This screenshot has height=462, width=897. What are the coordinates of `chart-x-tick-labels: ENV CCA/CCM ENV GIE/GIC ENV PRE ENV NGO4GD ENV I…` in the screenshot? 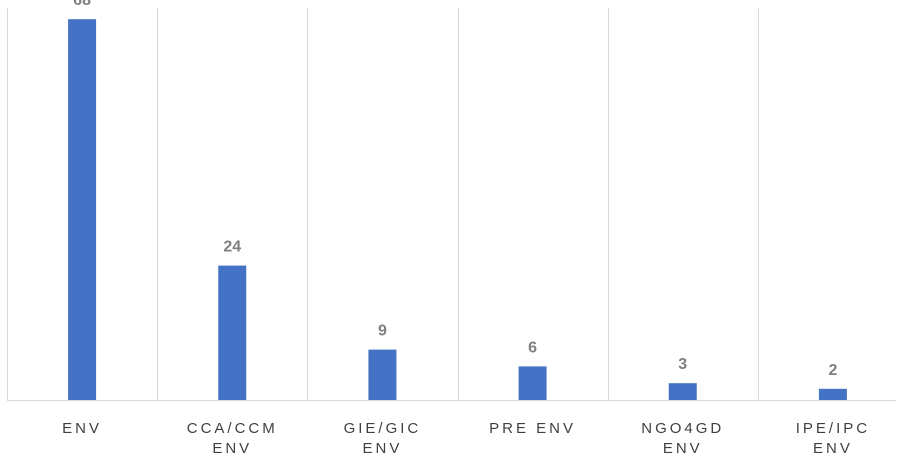 It's located at (466, 438).